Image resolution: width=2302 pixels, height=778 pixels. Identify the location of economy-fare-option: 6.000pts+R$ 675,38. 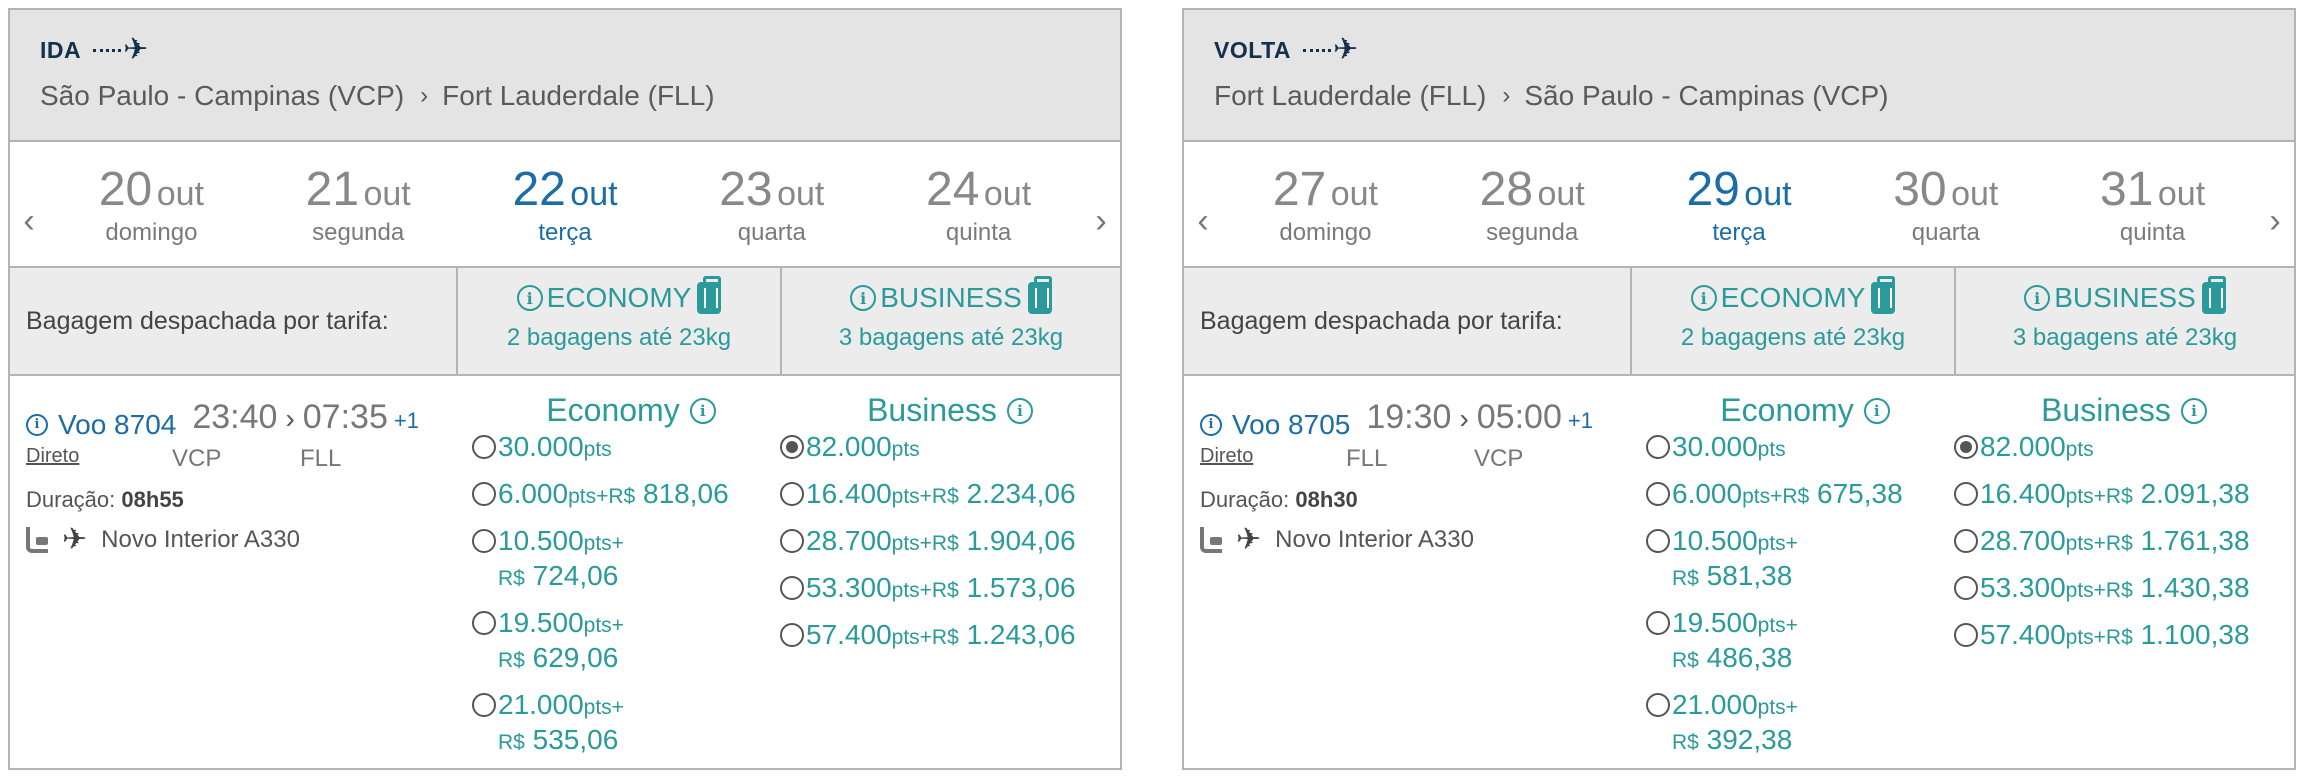
(1805, 495).